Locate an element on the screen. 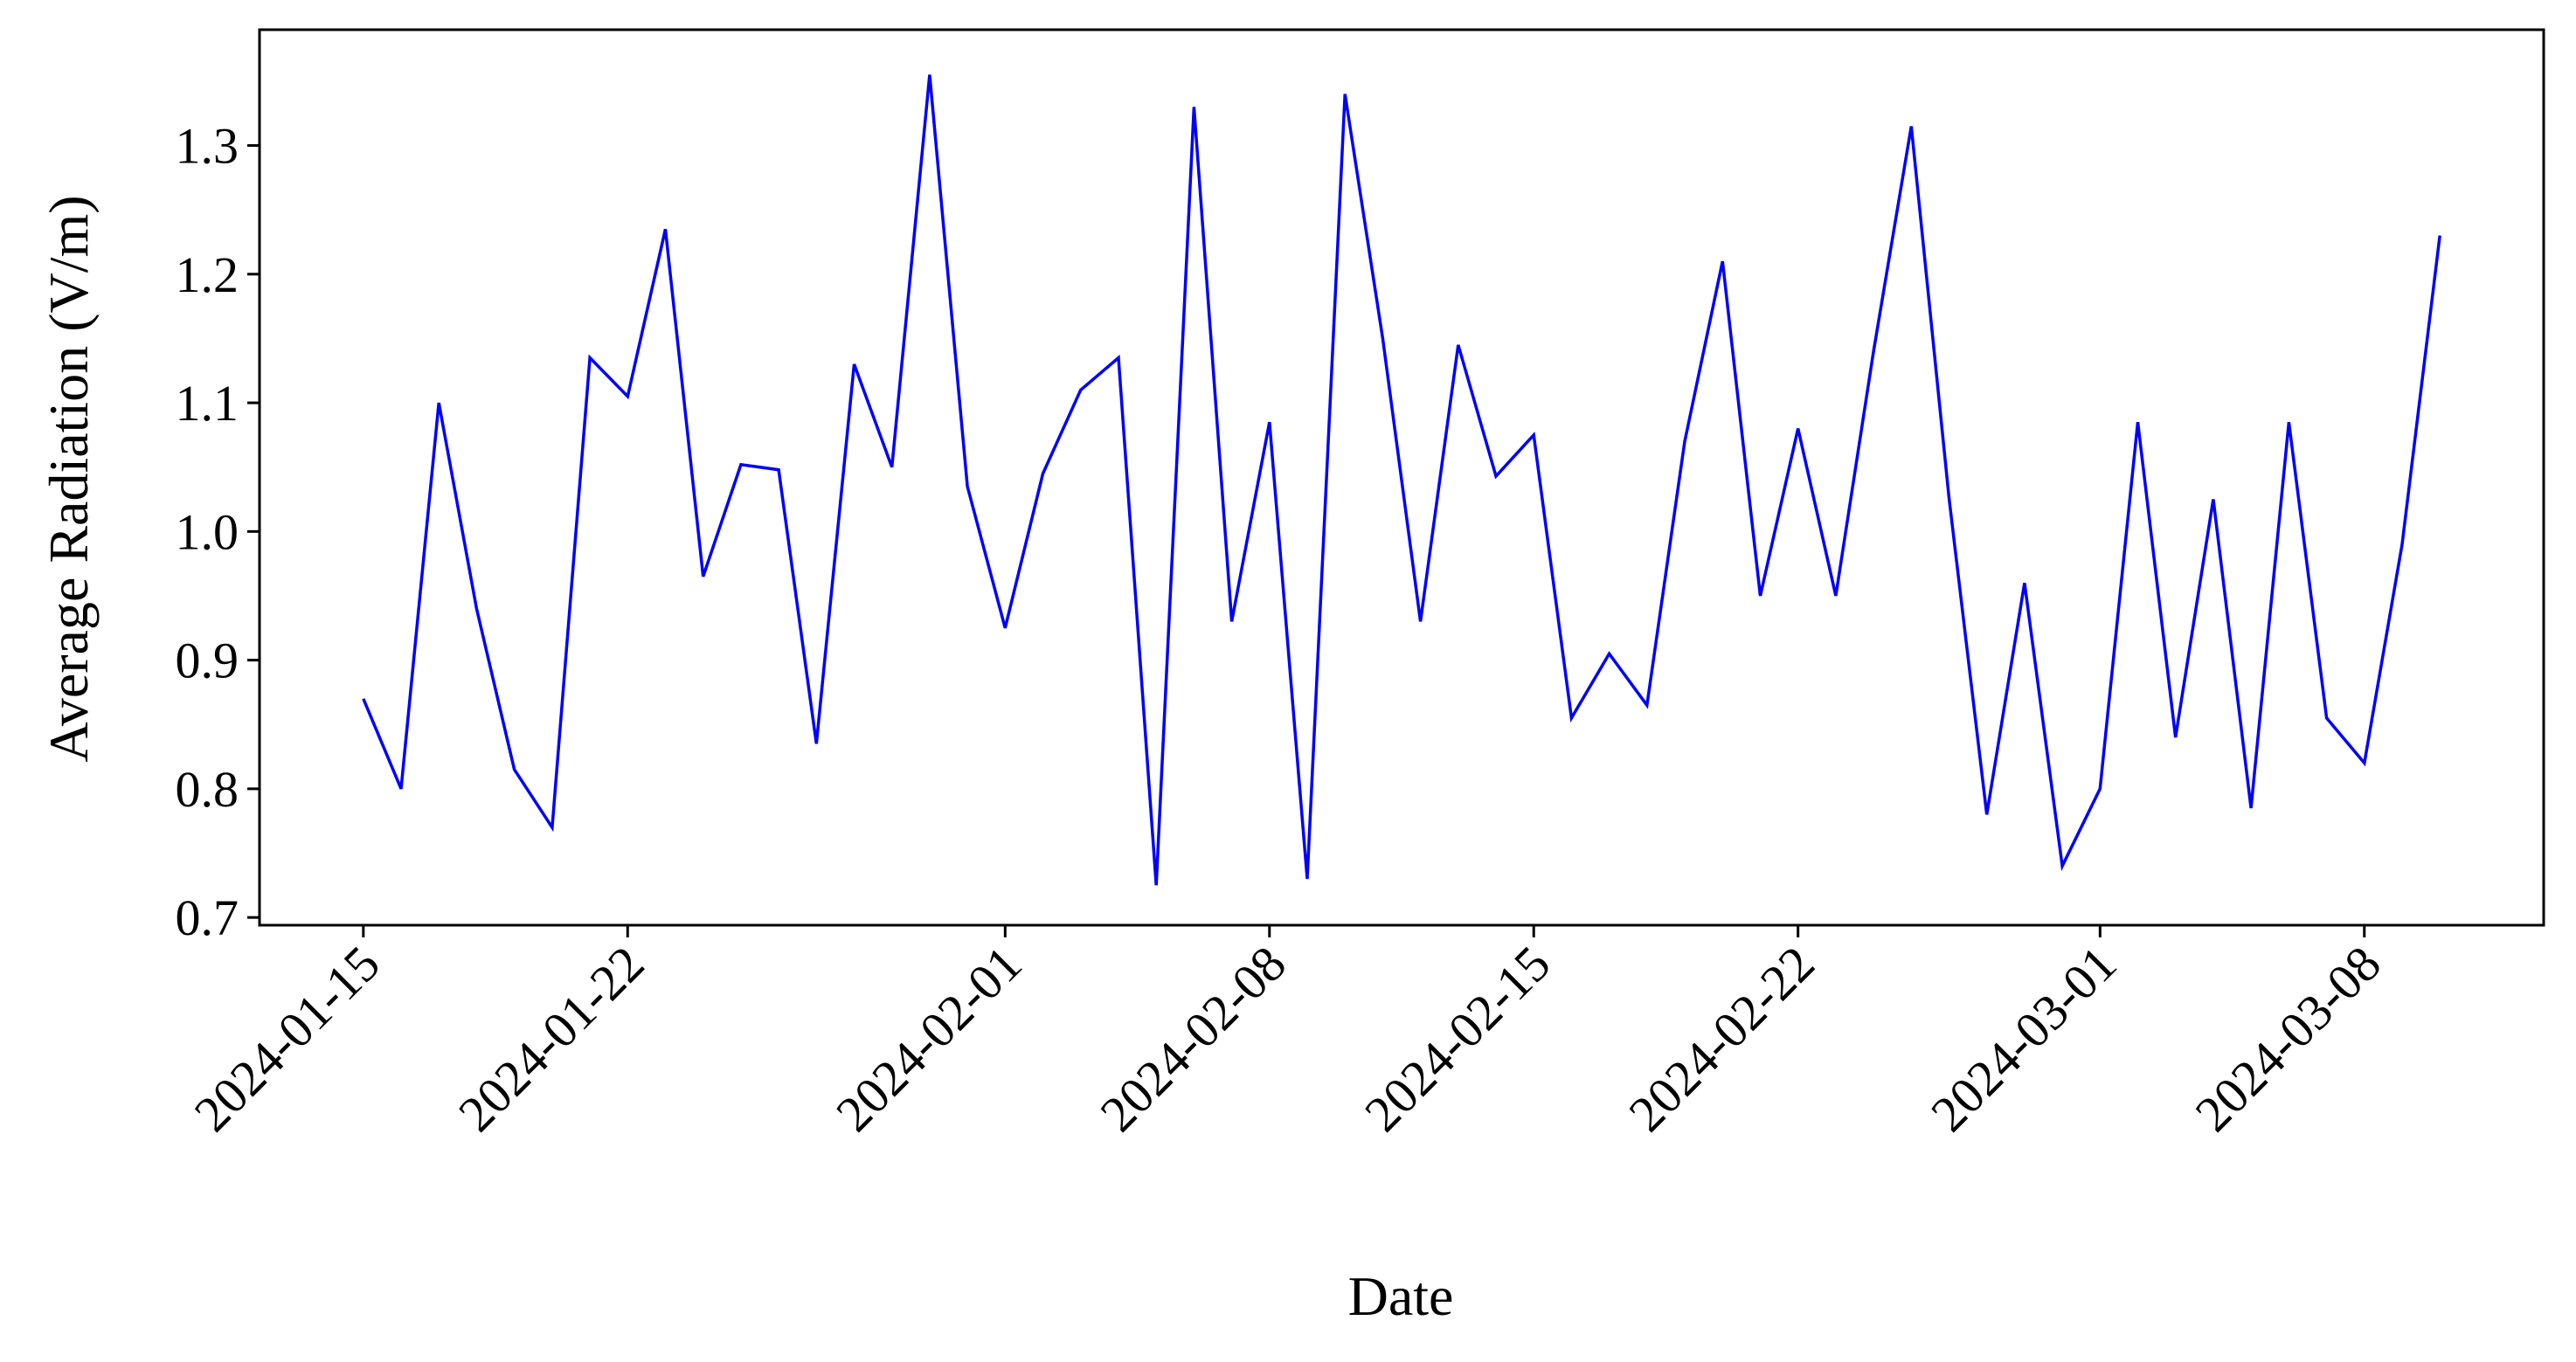  y-tick-label: 0.7 is located at coordinates (207, 917).